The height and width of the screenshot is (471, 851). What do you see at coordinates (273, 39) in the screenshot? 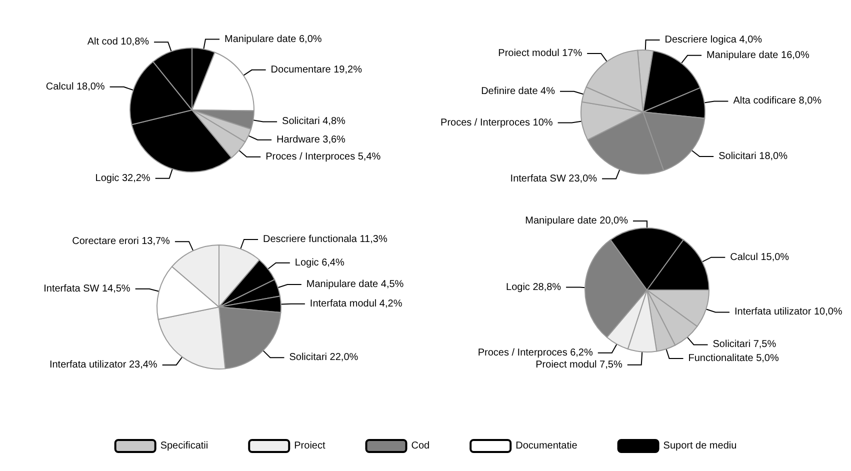
I see `slice-label: Manipulare date 6,0%` at bounding box center [273, 39].